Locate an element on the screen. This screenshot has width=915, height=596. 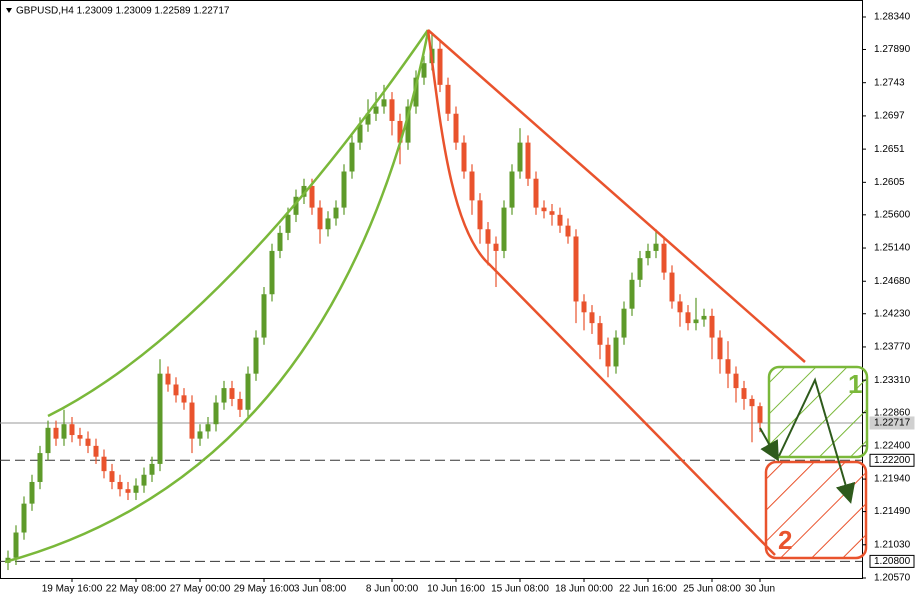
x-tick-label: 15 Jun 08:00 is located at coordinates (520, 589).